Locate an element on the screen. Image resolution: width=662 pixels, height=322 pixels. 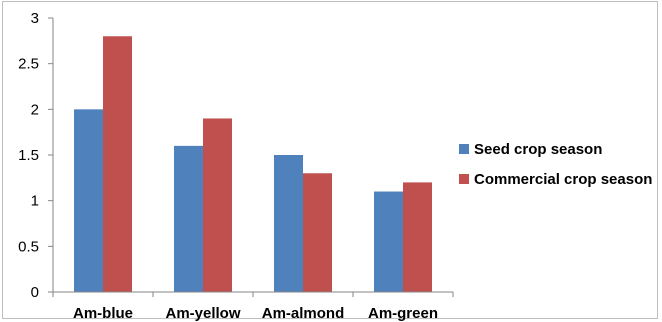
x-axis: Am-blue Am-yellow Am-almond Am-green is located at coordinates (253, 306).